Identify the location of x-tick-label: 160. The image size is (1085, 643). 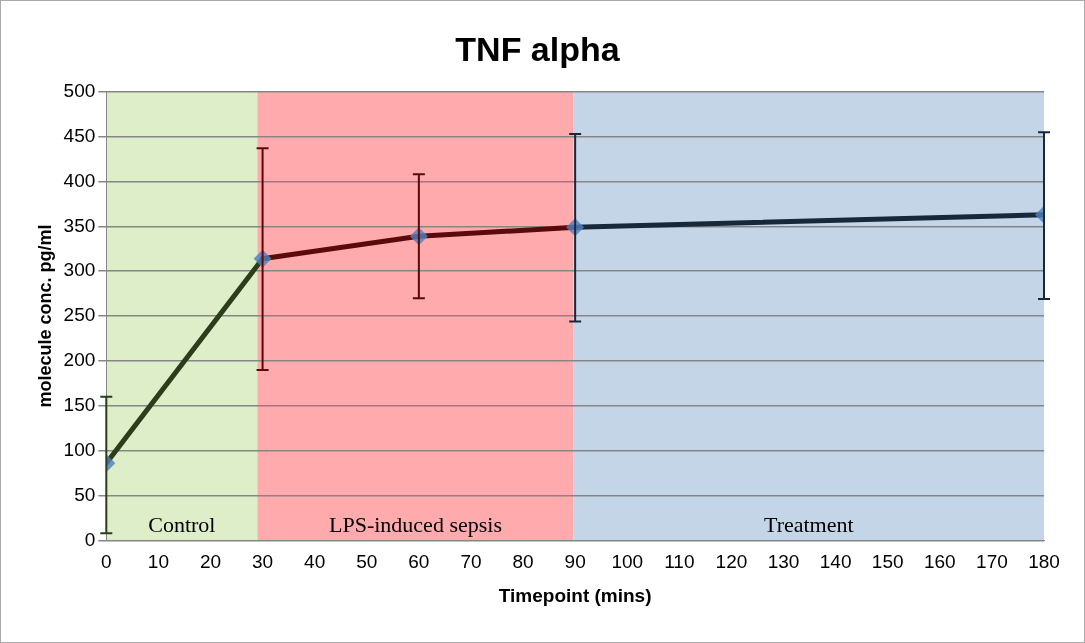
(939, 562).